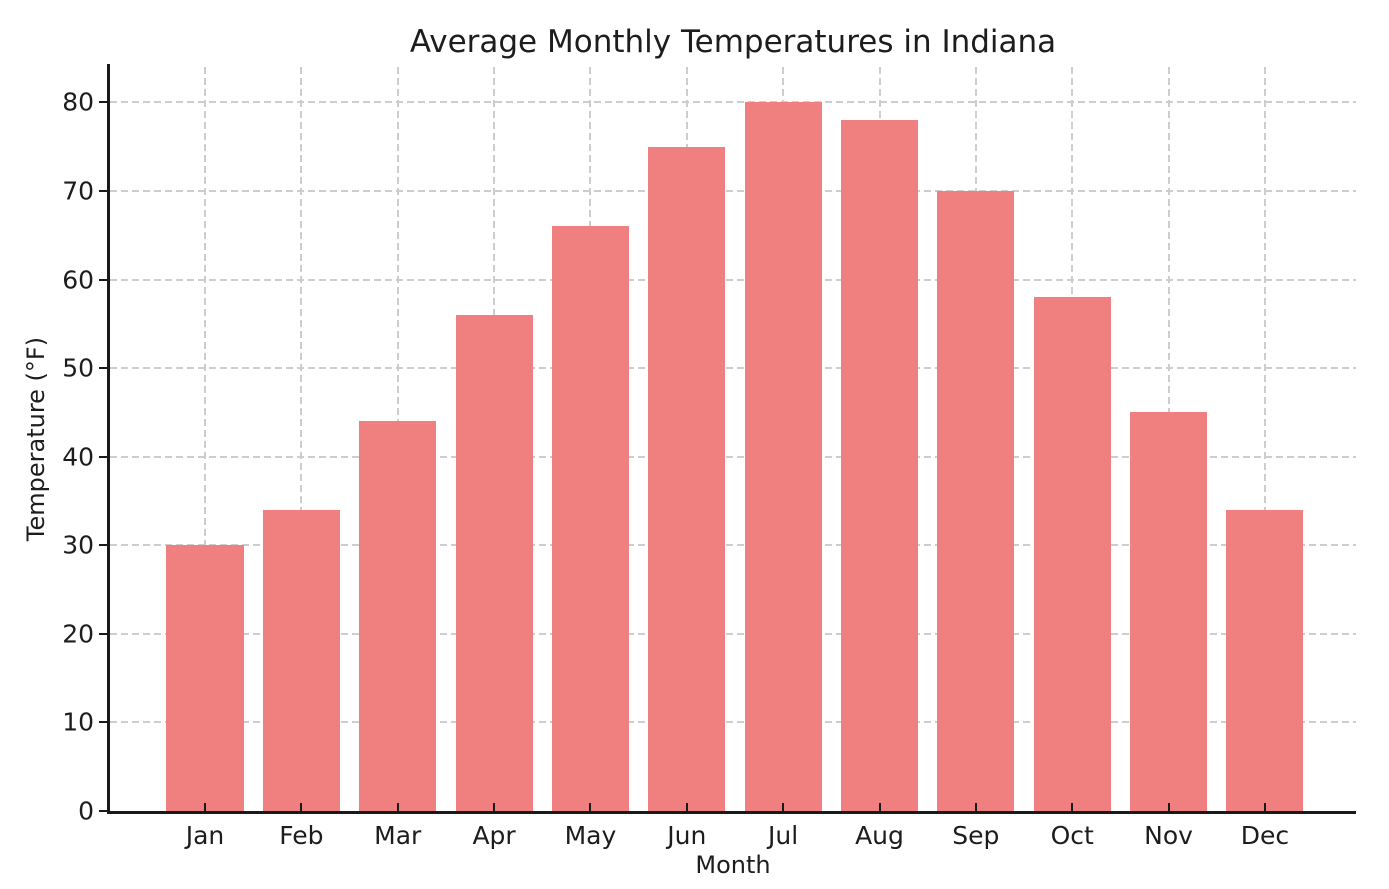  I want to click on gridline-v-feb, so click(301, 439).